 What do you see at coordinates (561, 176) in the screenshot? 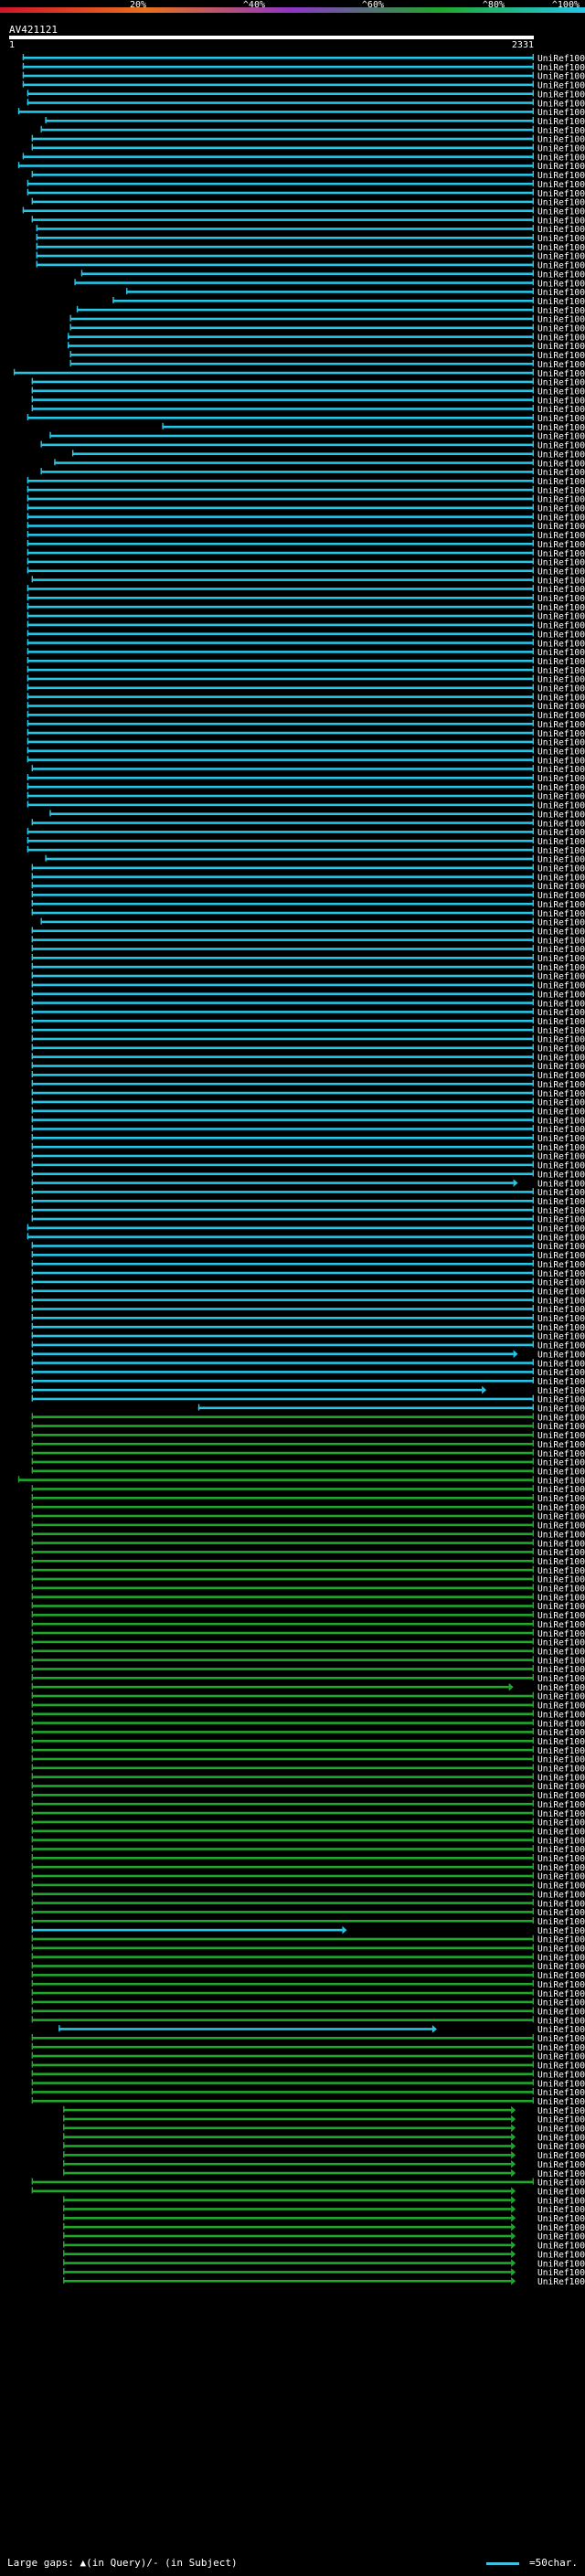
I see `hit-label: UniRef100_A9P9A0` at bounding box center [561, 176].